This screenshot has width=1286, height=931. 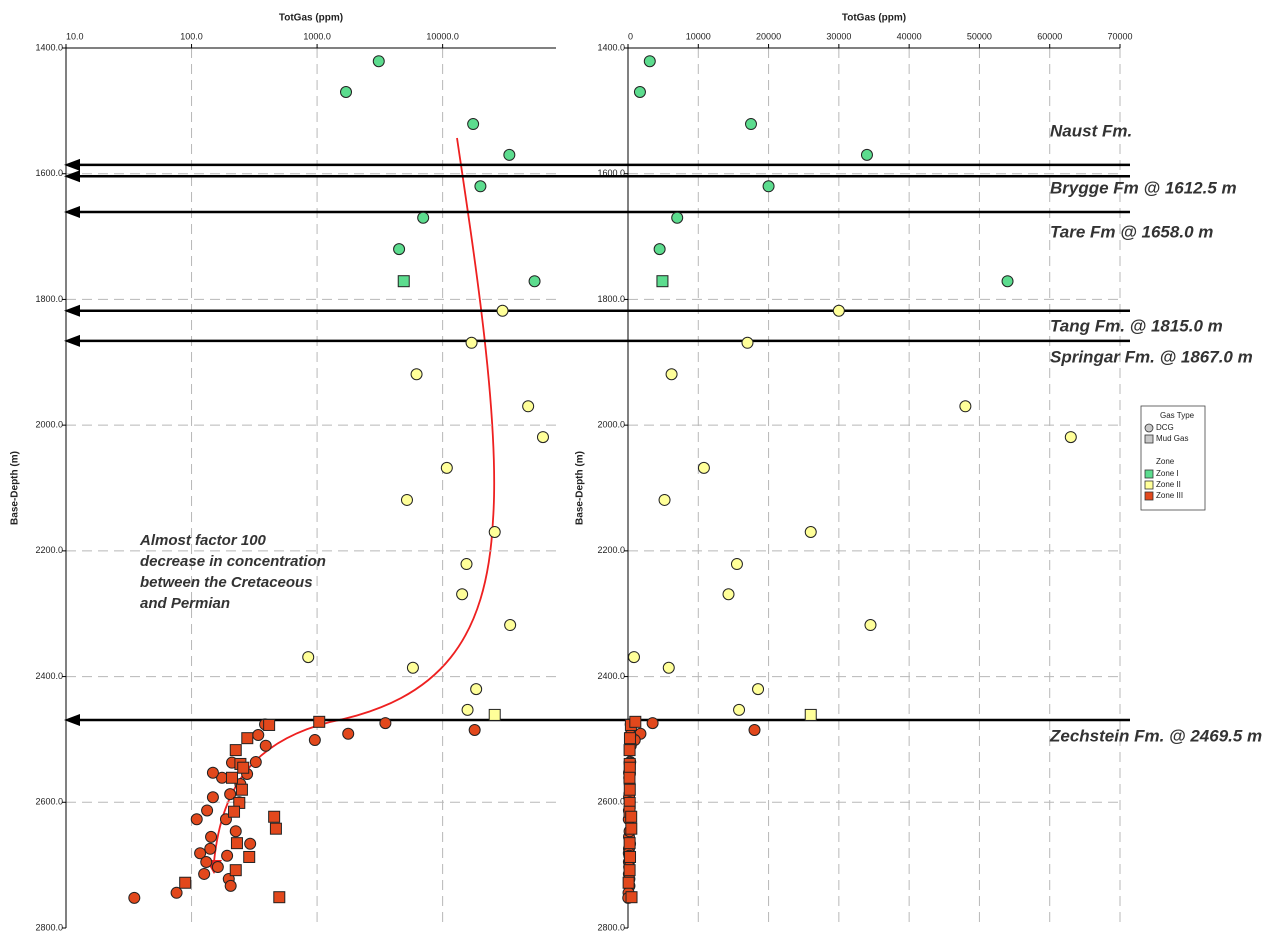 What do you see at coordinates (442, 36) in the screenshot?
I see `x-tick-label: 10000.0` at bounding box center [442, 36].